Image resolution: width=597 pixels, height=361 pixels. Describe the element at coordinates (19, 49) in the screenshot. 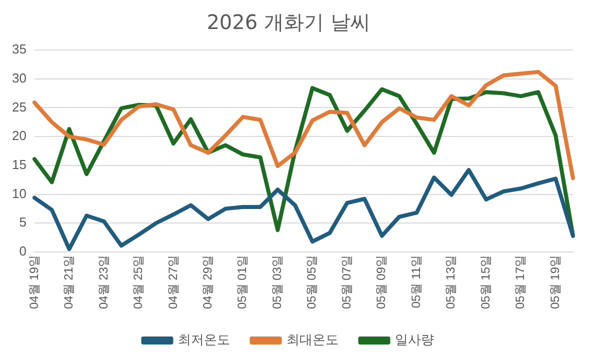

I see `y-tick-label: 35` at that location.